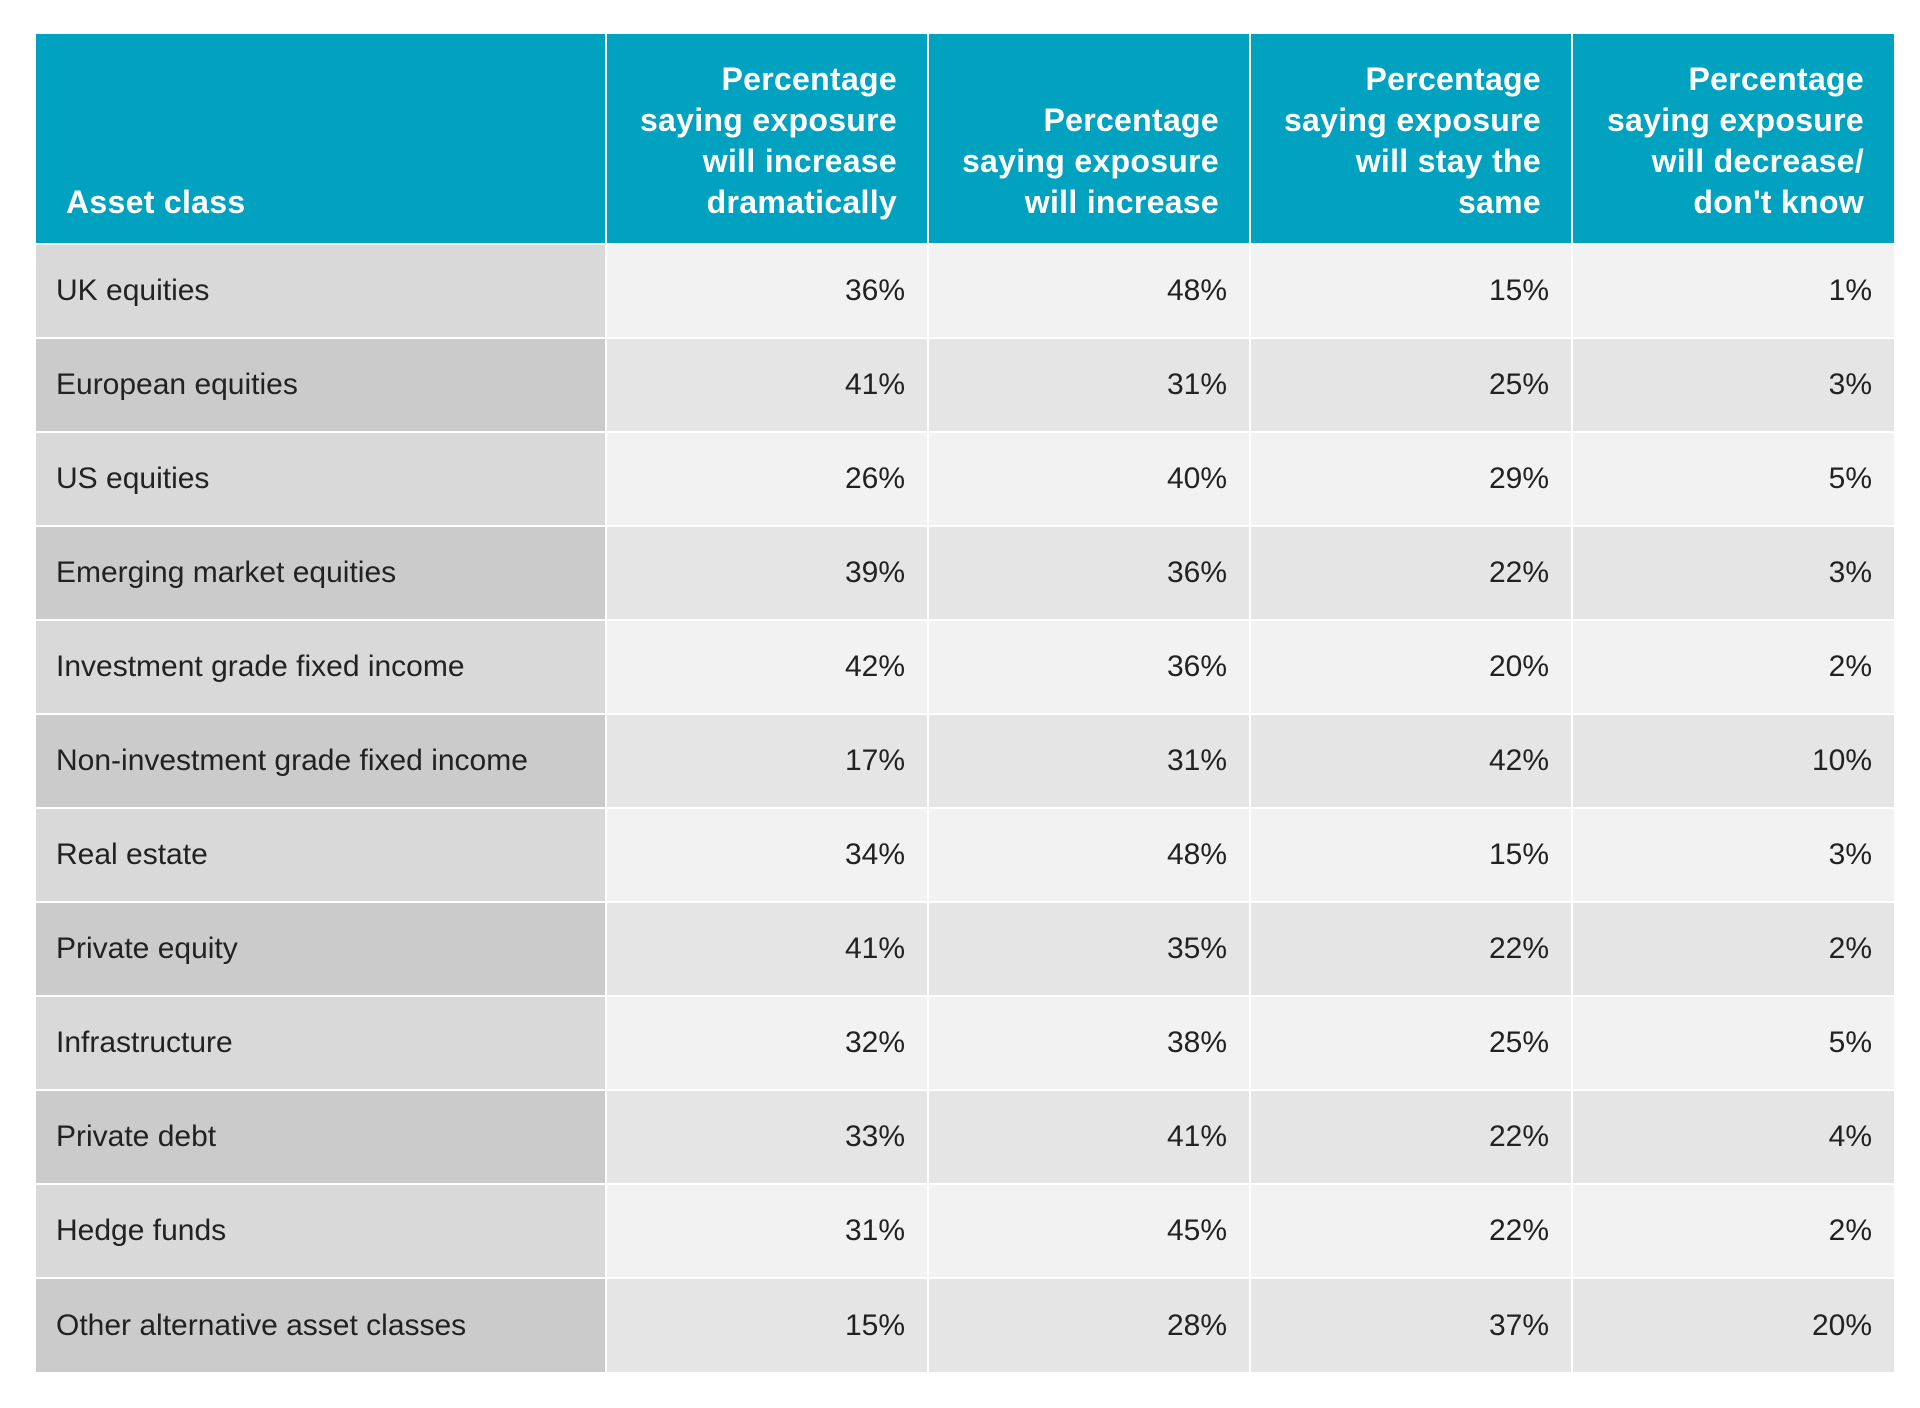  I want to click on percentage-cell: 40%, so click(1088, 478).